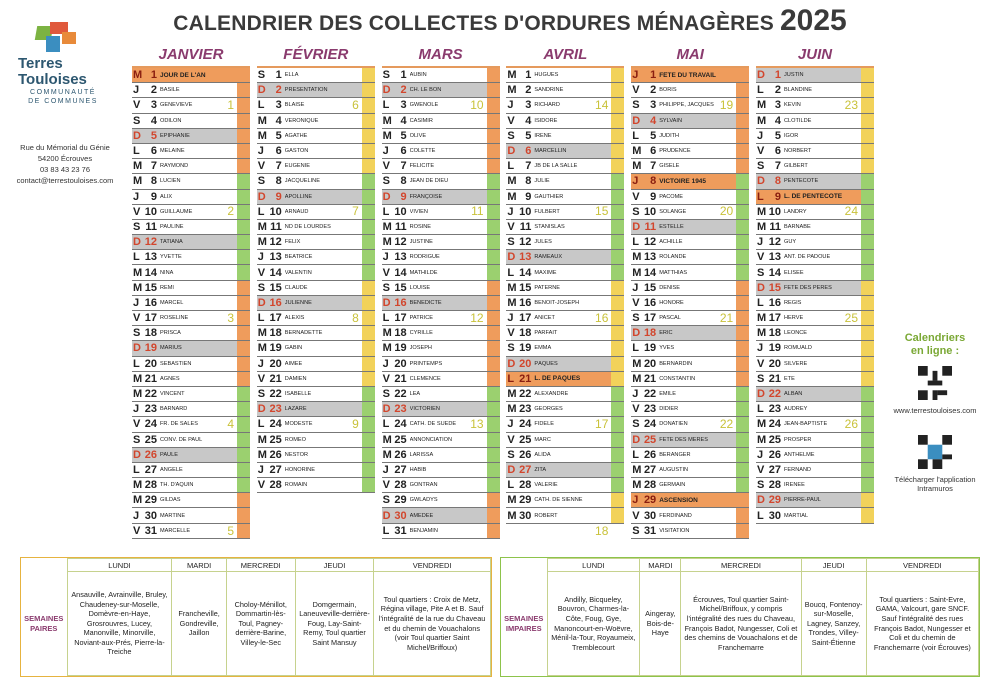  I want to click on day-number: 24, so click(774, 424).